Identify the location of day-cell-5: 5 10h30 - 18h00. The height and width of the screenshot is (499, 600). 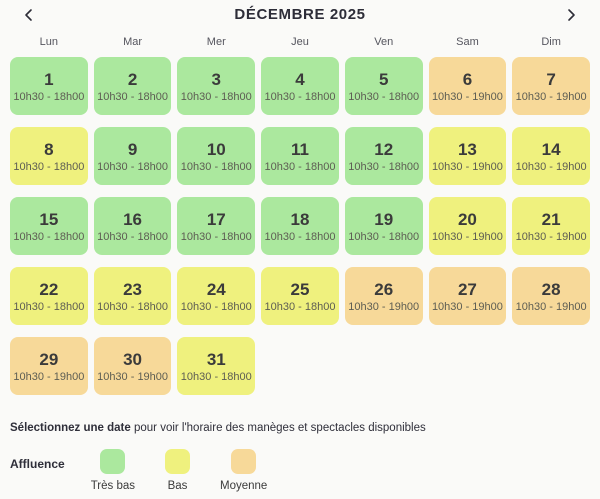
(383, 86).